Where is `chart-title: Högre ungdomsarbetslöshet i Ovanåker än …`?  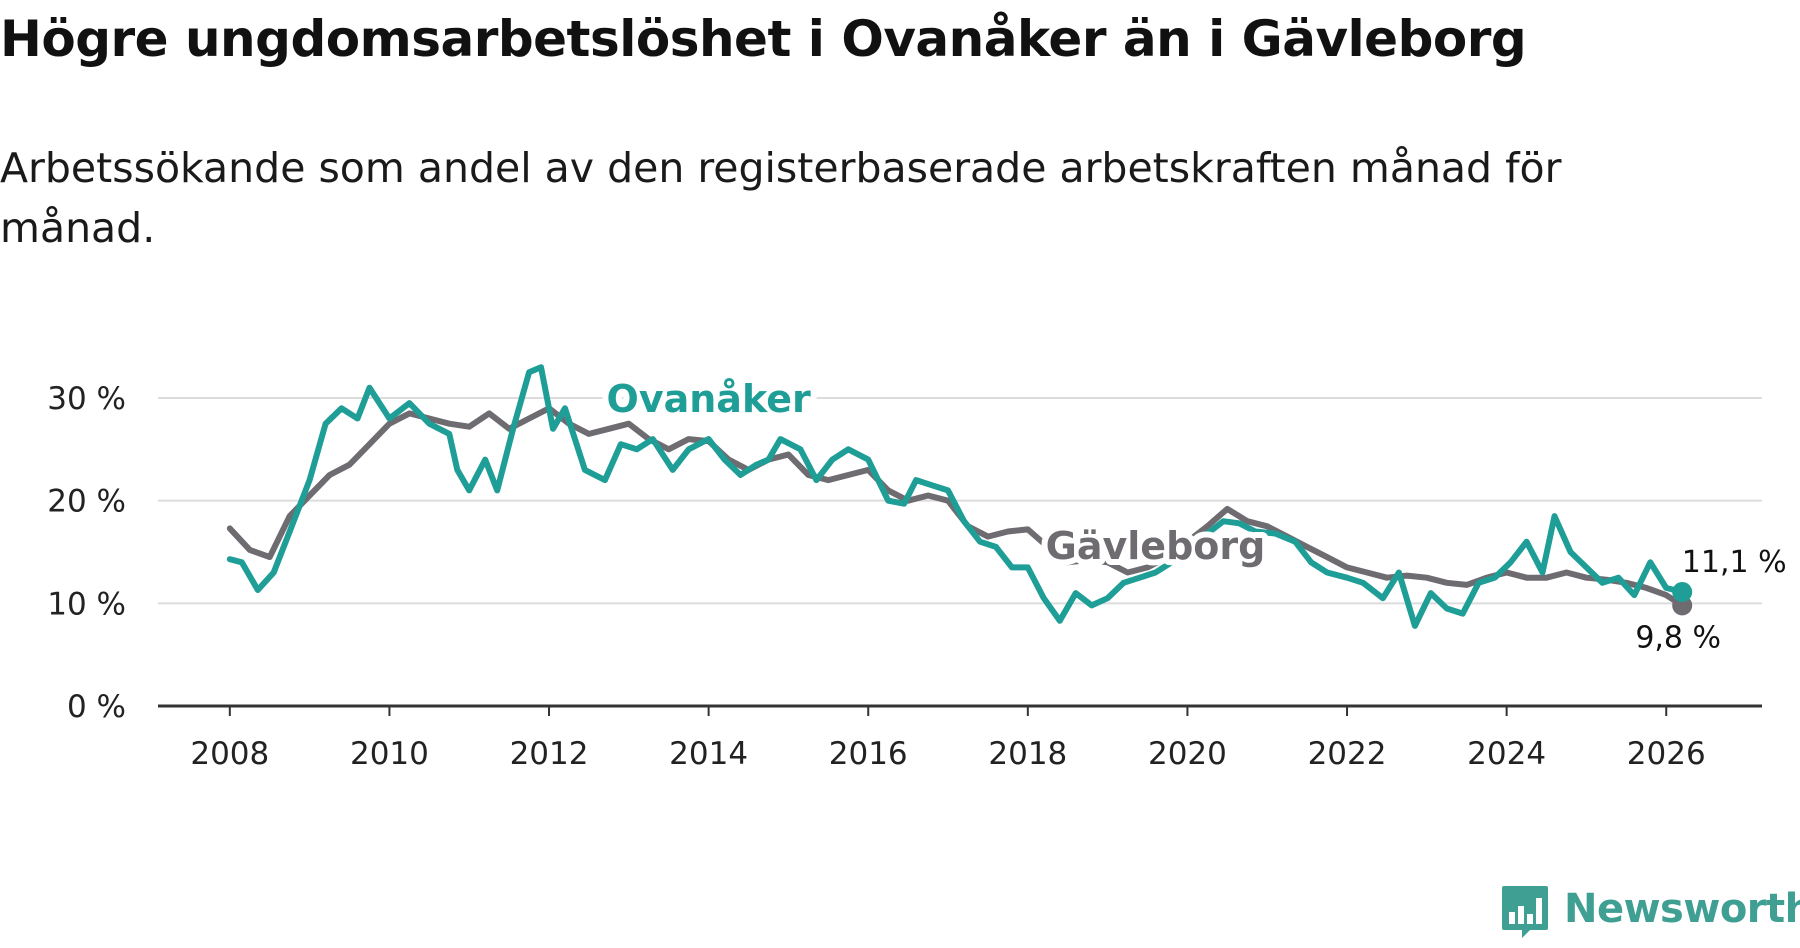 chart-title: Högre ungdomsarbetslöshet i Ovanåker än … is located at coordinates (763, 39).